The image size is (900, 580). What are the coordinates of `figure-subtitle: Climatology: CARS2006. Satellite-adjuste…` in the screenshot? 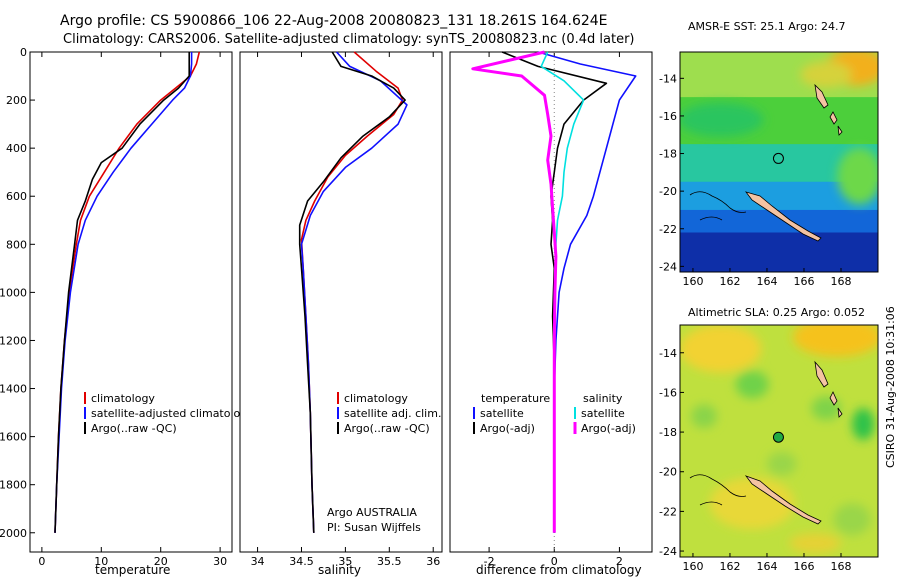 It's located at (349, 39).